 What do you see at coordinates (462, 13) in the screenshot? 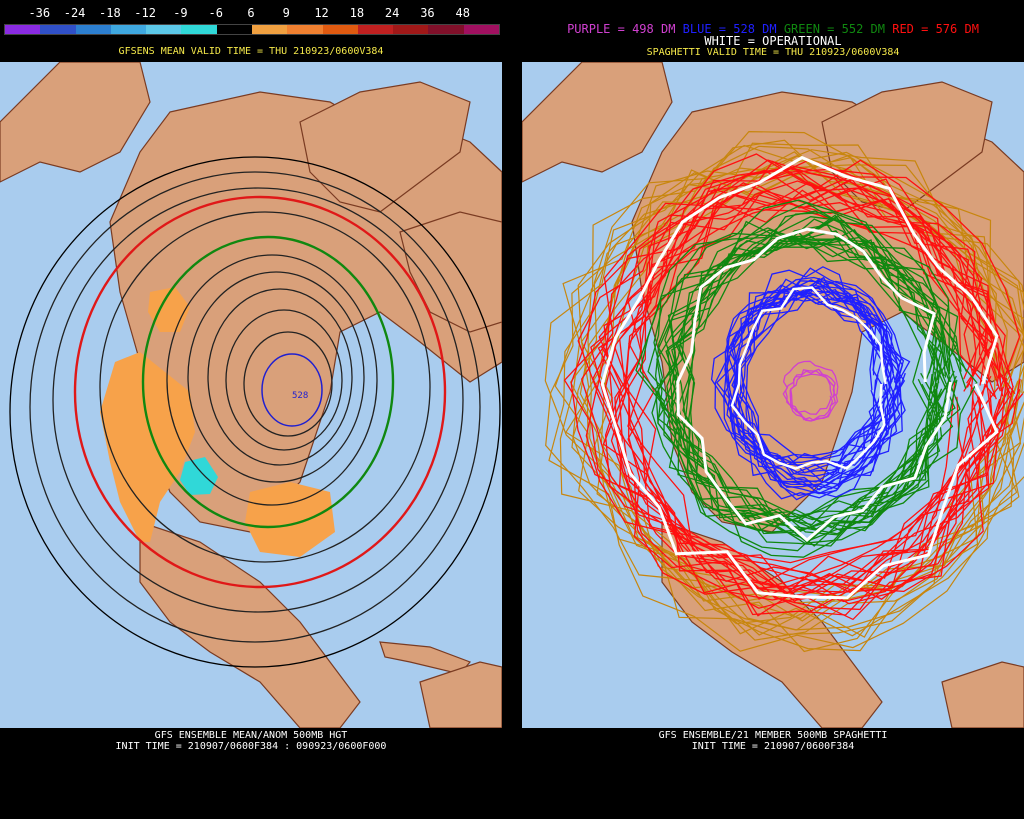
I see `scale-label: 48` at bounding box center [462, 13].